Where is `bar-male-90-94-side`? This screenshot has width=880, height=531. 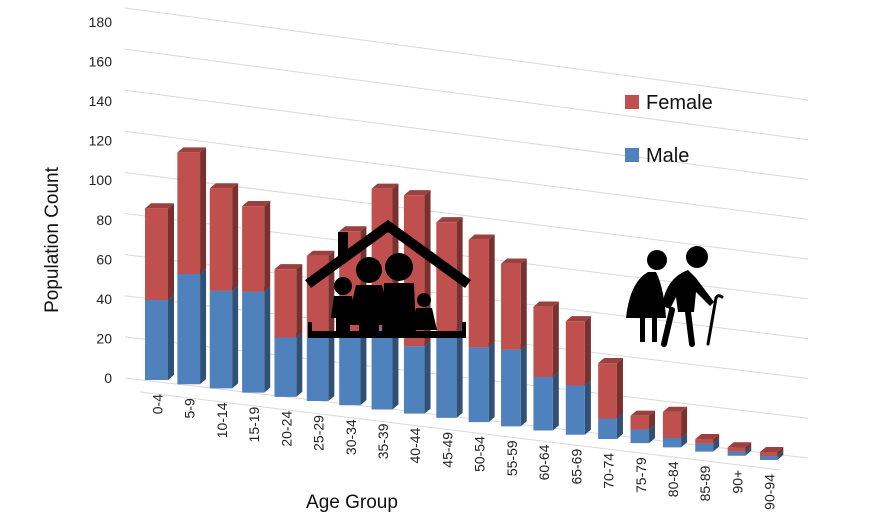 bar-male-90-94-side is located at coordinates (780, 455).